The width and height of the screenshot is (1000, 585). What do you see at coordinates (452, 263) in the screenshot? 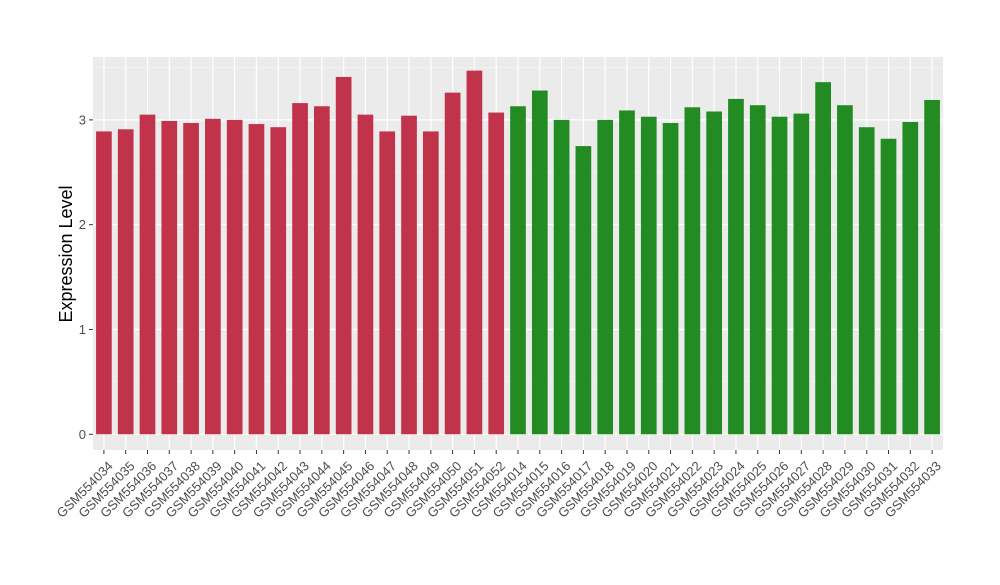
I see `bar-GSM554050` at bounding box center [452, 263].